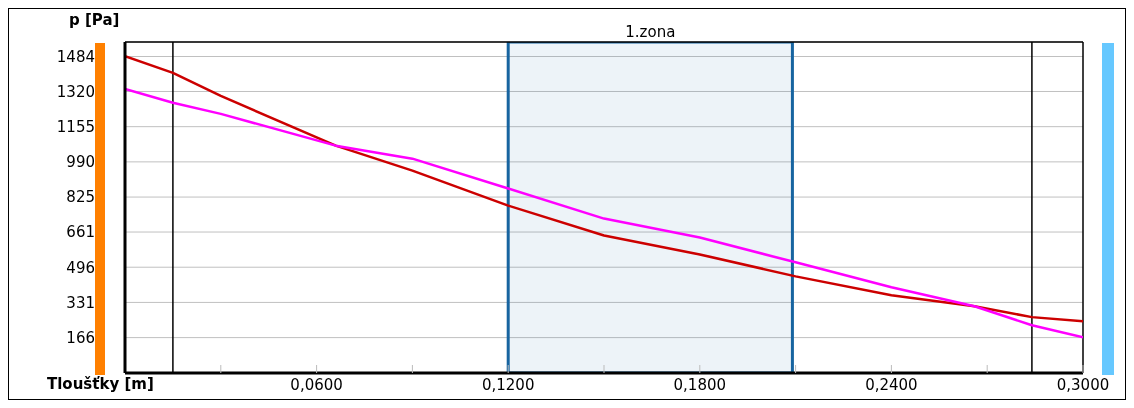 This screenshot has height=408, width=1134. What do you see at coordinates (650, 32) in the screenshot?
I see `band-label: 1.zona` at bounding box center [650, 32].